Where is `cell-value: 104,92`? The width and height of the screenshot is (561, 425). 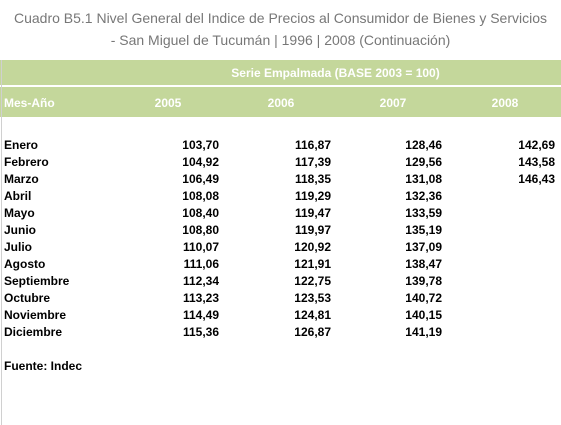
cell-value: 104,92 is located at coordinates (200, 162).